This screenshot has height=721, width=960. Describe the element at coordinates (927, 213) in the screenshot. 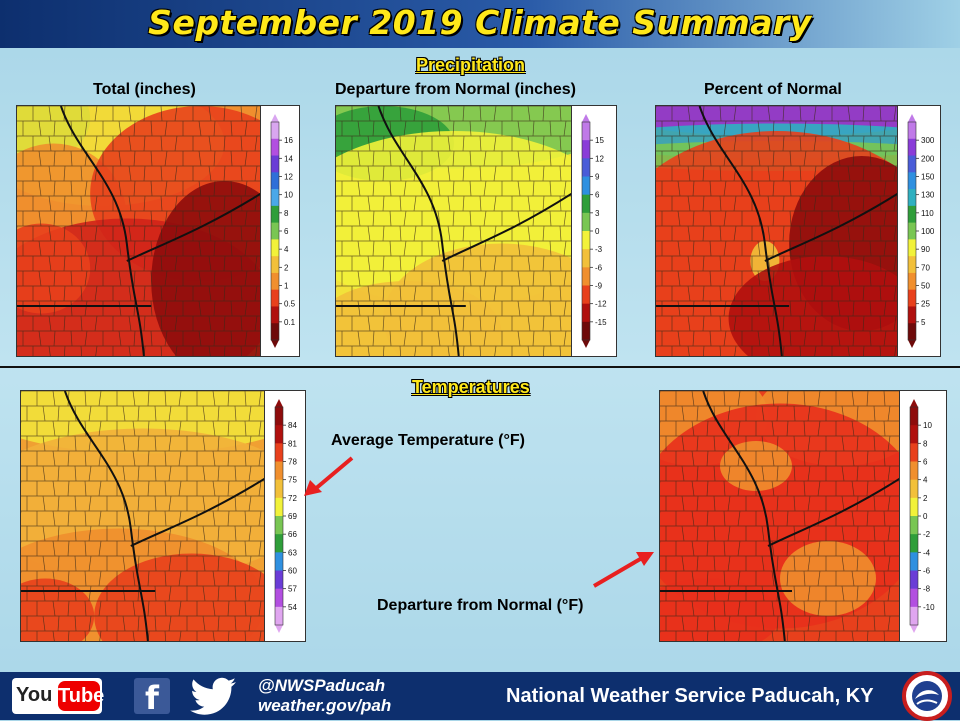

I see `legend-tick-label: 110` at that location.